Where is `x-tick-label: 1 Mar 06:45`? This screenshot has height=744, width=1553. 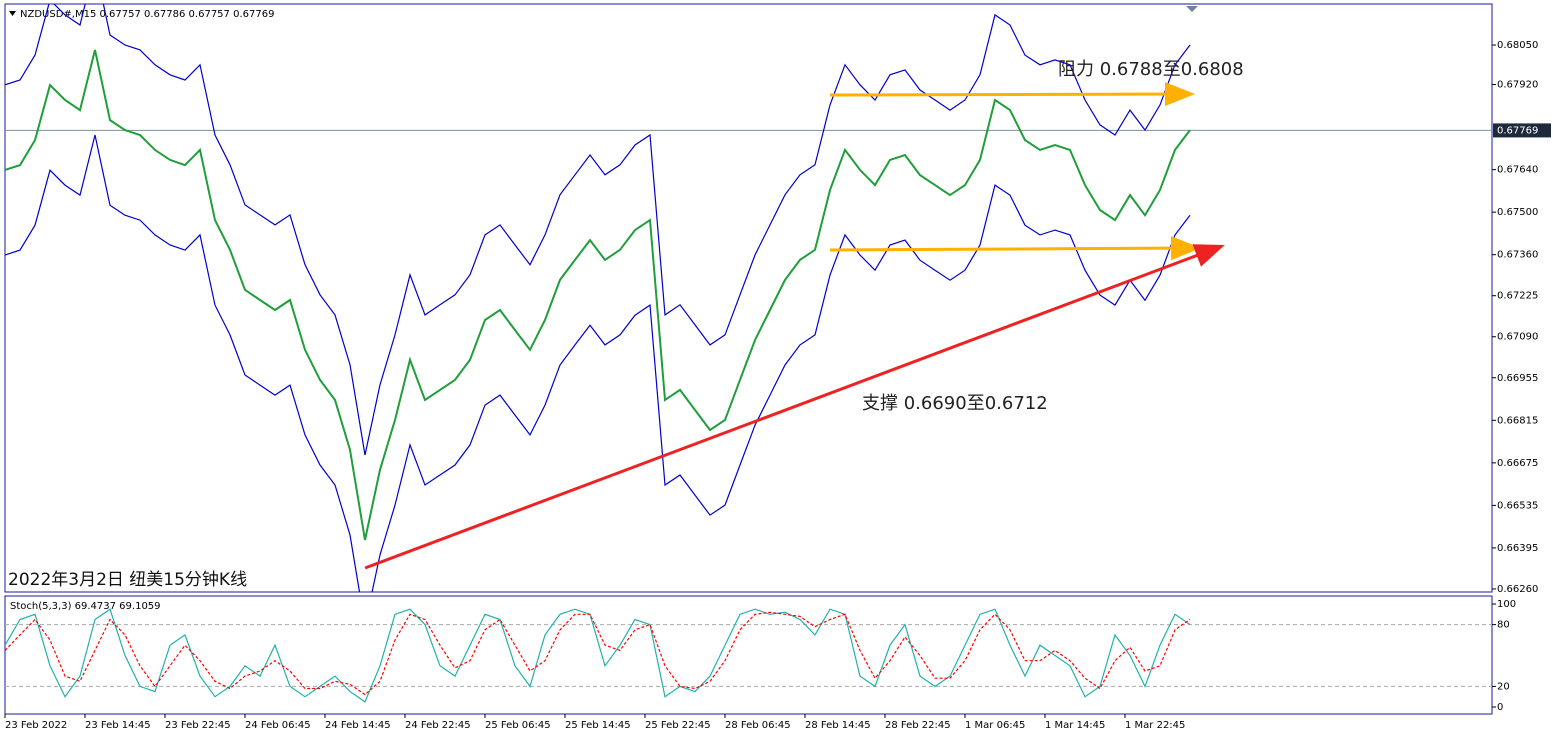
x-tick-label: 1 Mar 06:45 is located at coordinates (995, 725).